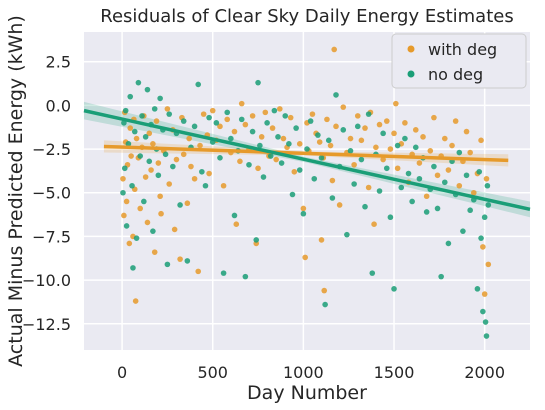 This screenshot has width=545, height=410. What do you see at coordinates (459, 61) in the screenshot?
I see `legend-box` at bounding box center [459, 61].